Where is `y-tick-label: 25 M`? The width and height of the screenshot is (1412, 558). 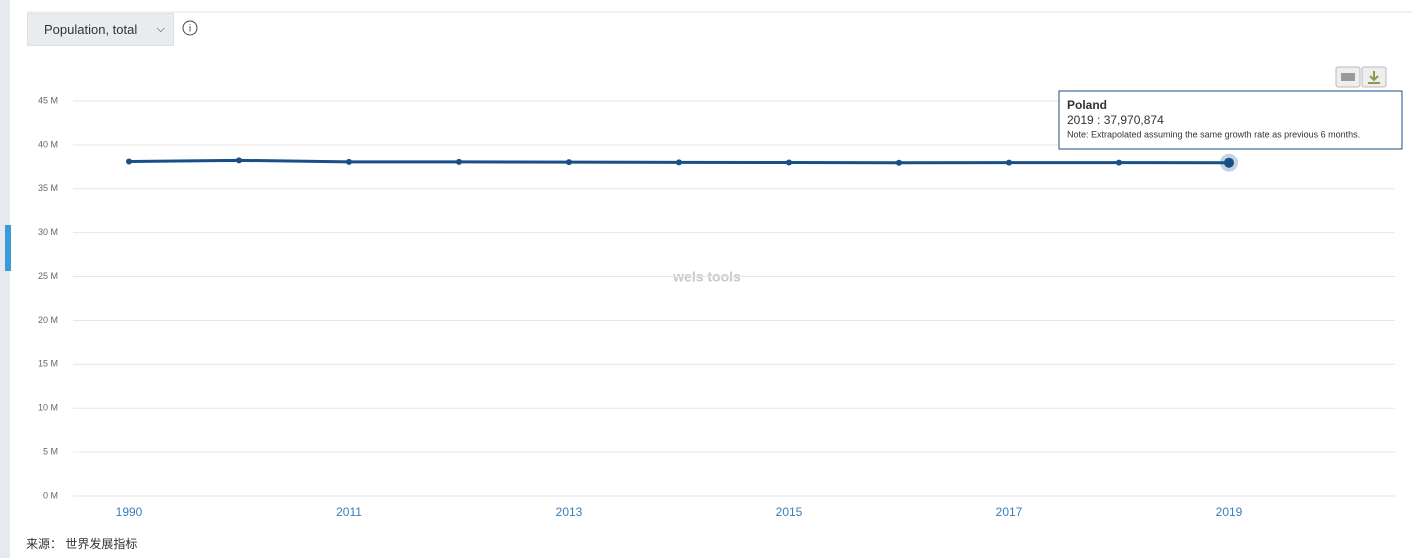
y-tick-label: 25 M is located at coordinates (48, 276).